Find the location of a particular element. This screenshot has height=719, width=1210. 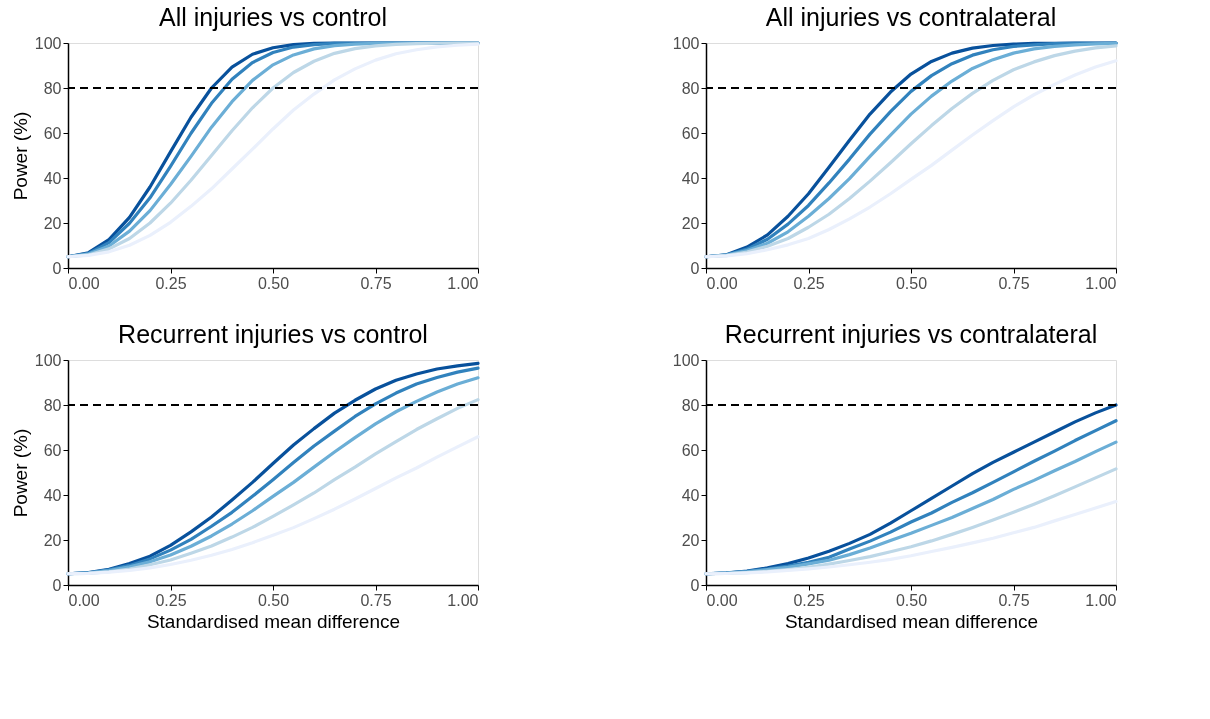

chart-title: All injuries vs contralateral is located at coordinates (911, 17).